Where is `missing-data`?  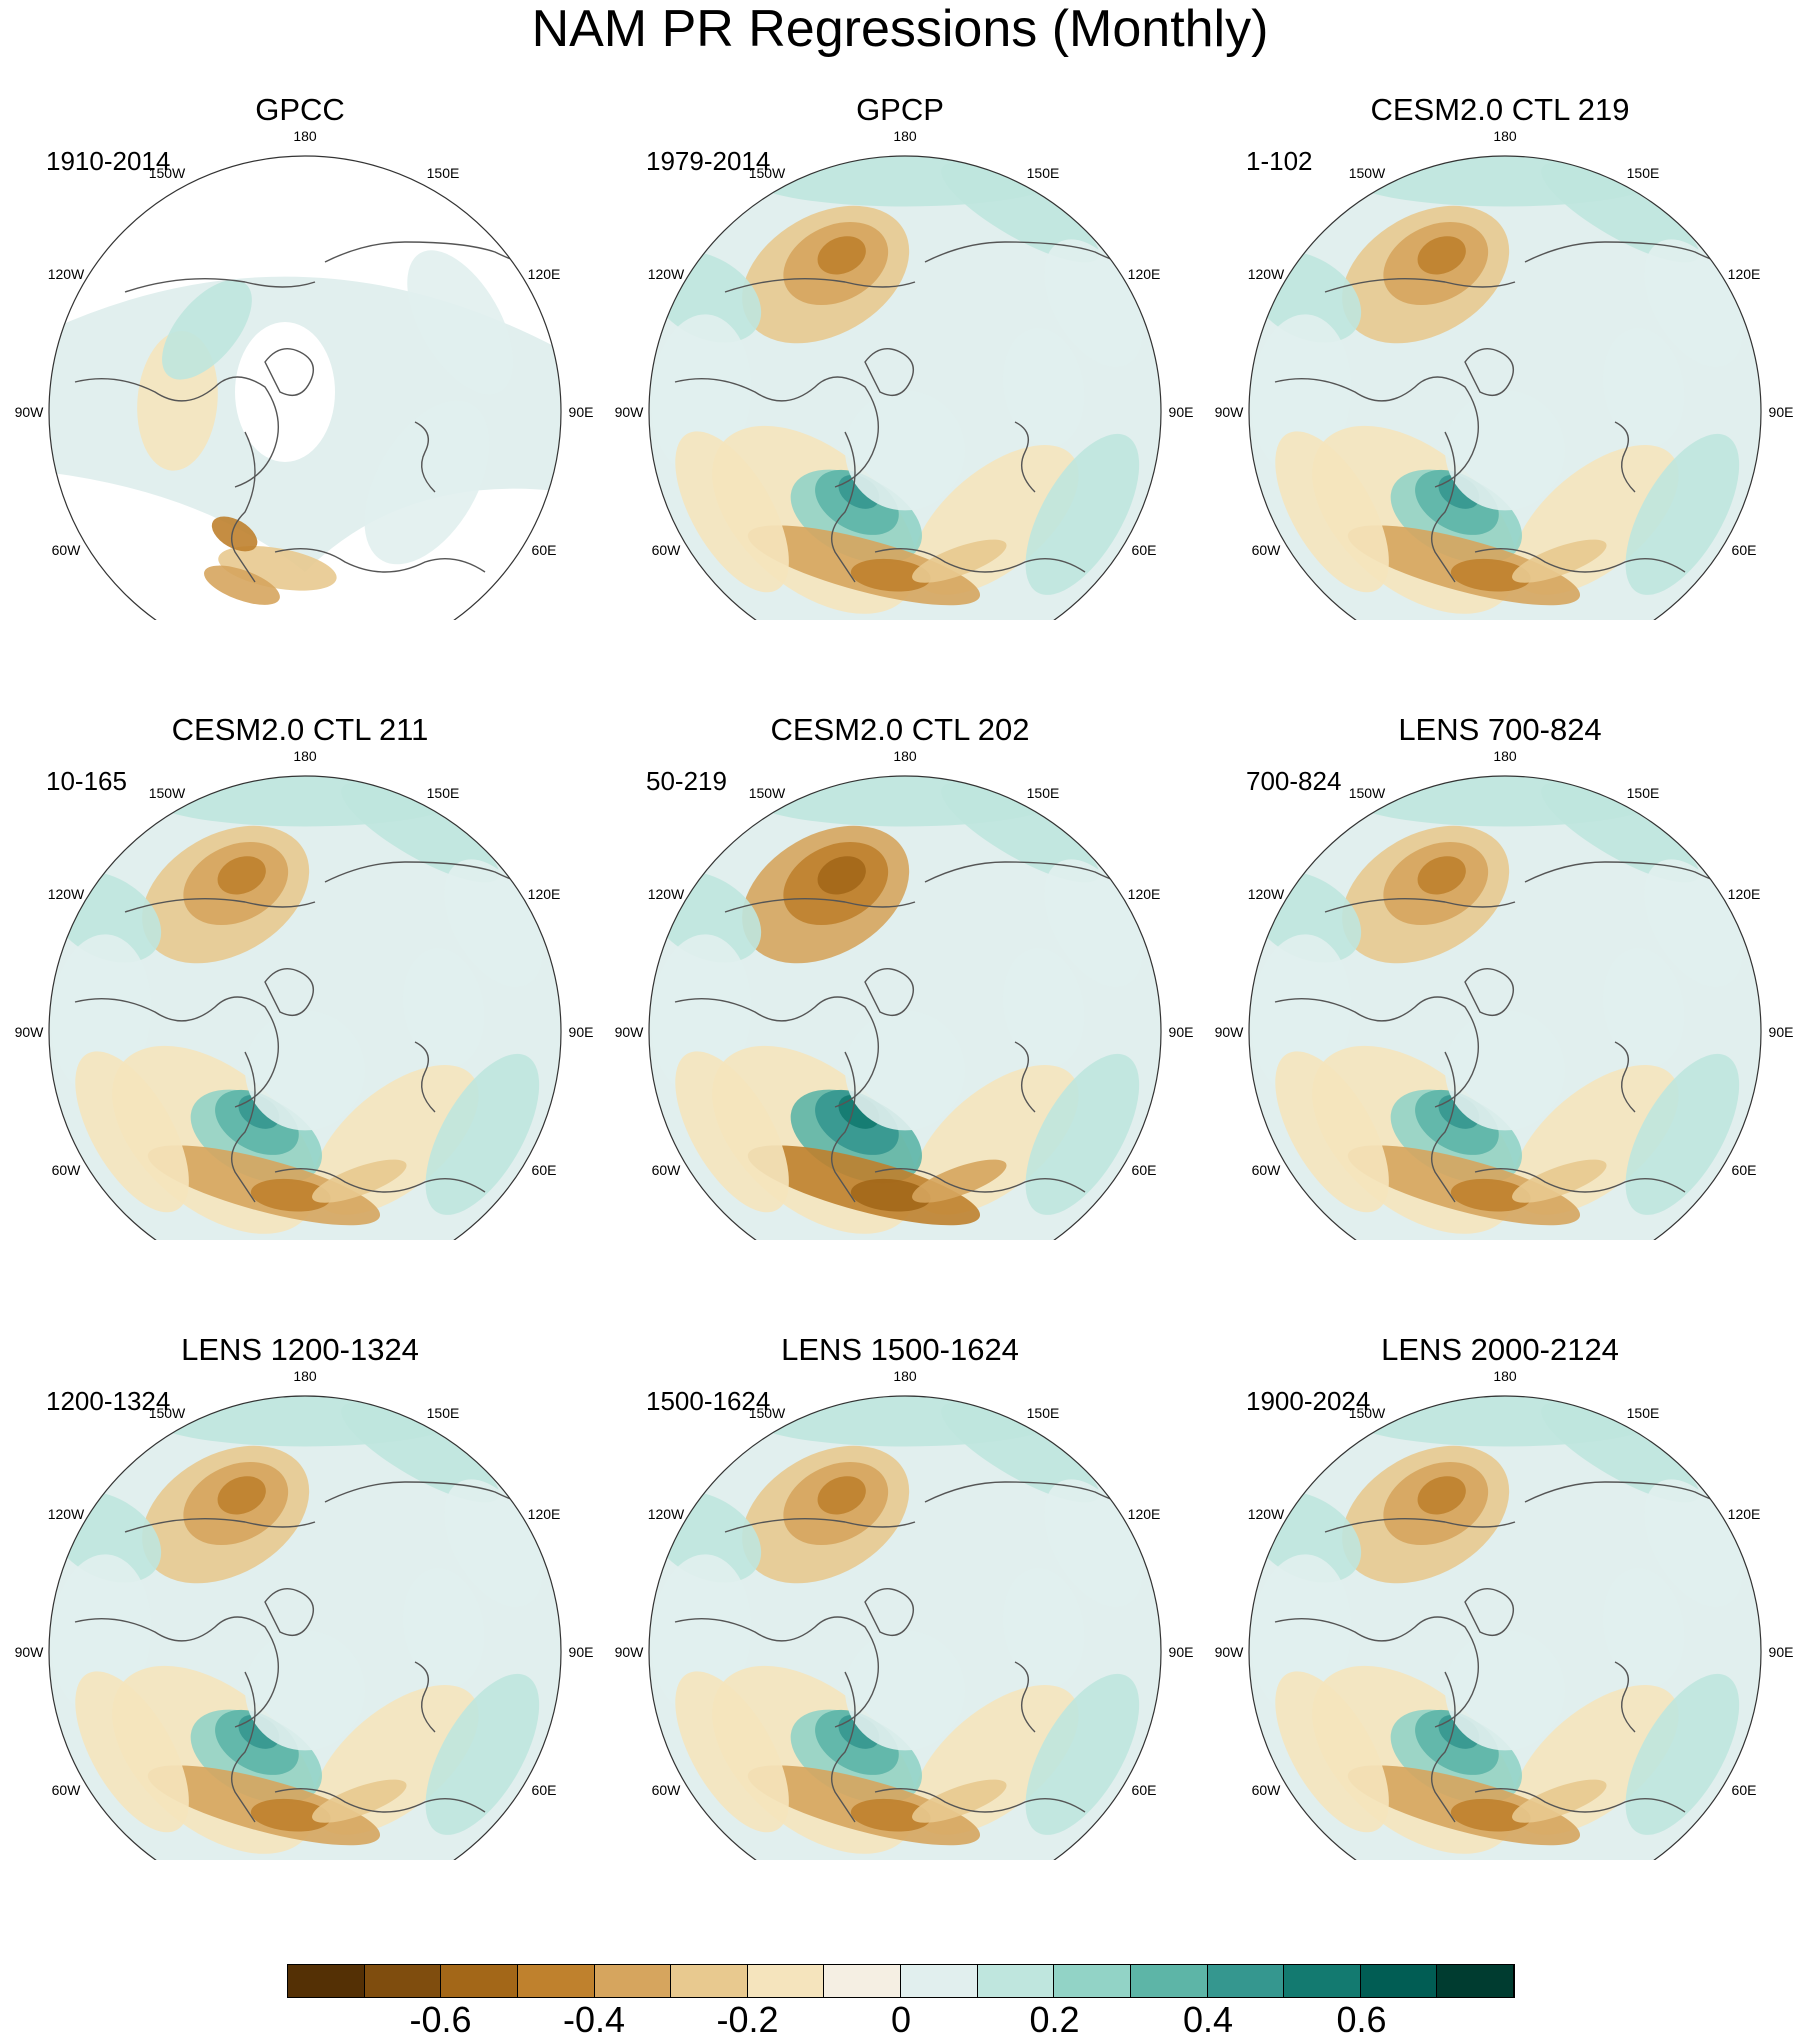 missing-data is located at coordinates (285, 392).